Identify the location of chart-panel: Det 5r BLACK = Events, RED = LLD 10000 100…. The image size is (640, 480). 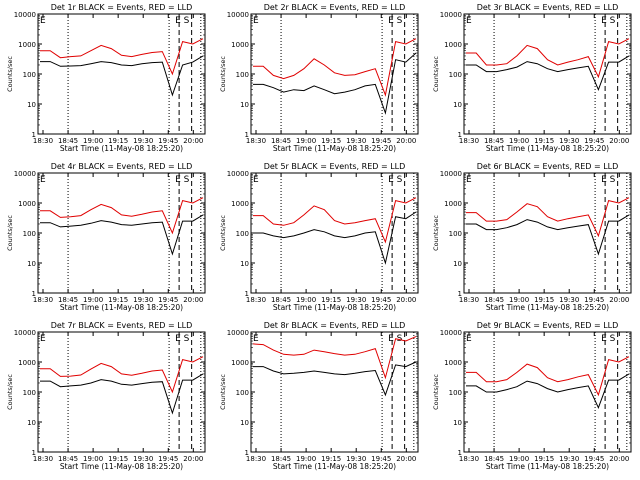
(319, 237).